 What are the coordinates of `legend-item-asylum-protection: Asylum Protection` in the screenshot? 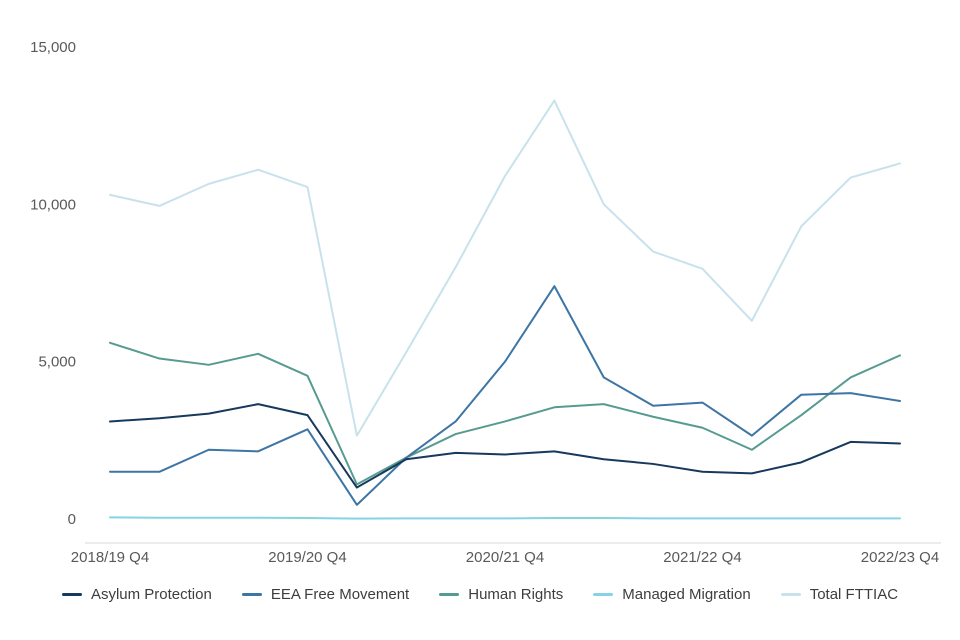 It's located at (136, 594).